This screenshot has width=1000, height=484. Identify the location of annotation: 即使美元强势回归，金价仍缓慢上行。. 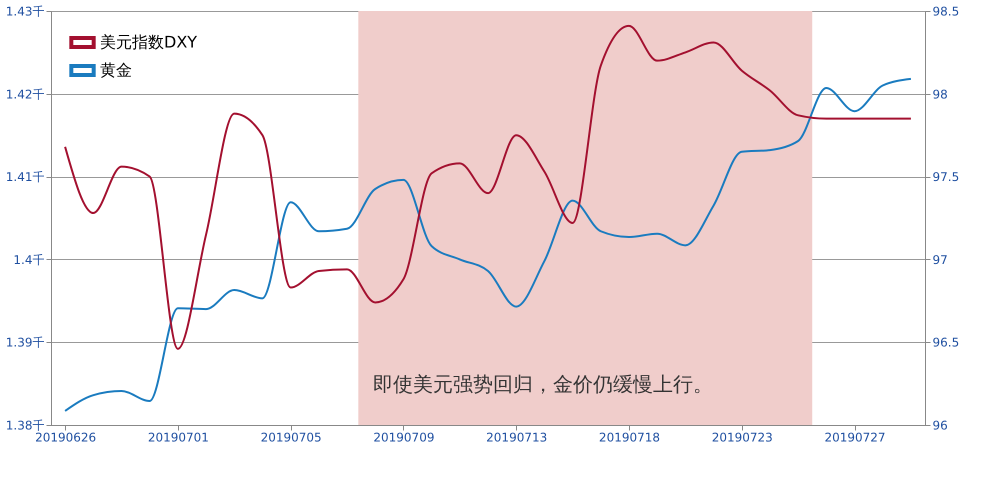
(543, 384).